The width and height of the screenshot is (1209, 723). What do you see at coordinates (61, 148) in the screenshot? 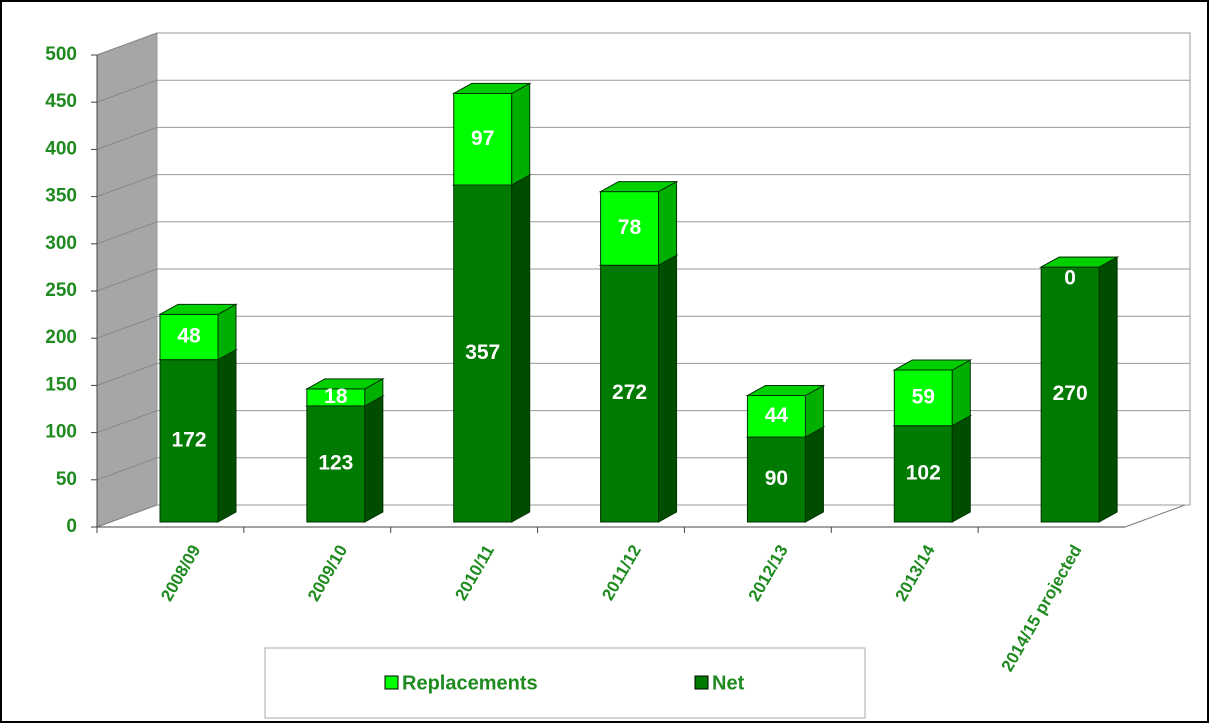
I see `y-tick-label: 400` at bounding box center [61, 148].